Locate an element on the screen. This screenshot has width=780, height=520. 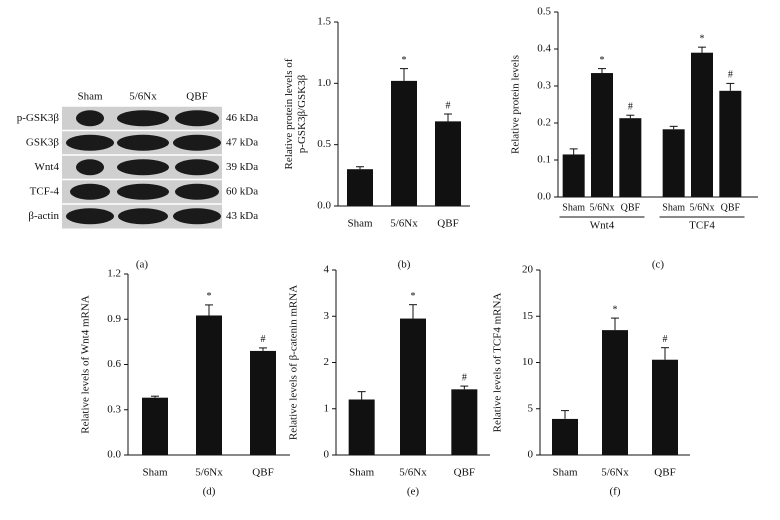
kda-label: 43 kDa is located at coordinates (242, 216).